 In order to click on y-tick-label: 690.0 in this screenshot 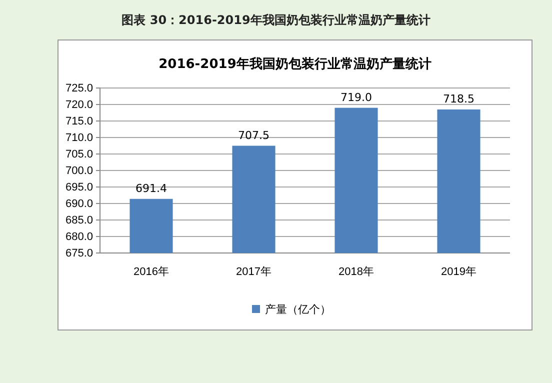, I will do `click(79, 204)`.